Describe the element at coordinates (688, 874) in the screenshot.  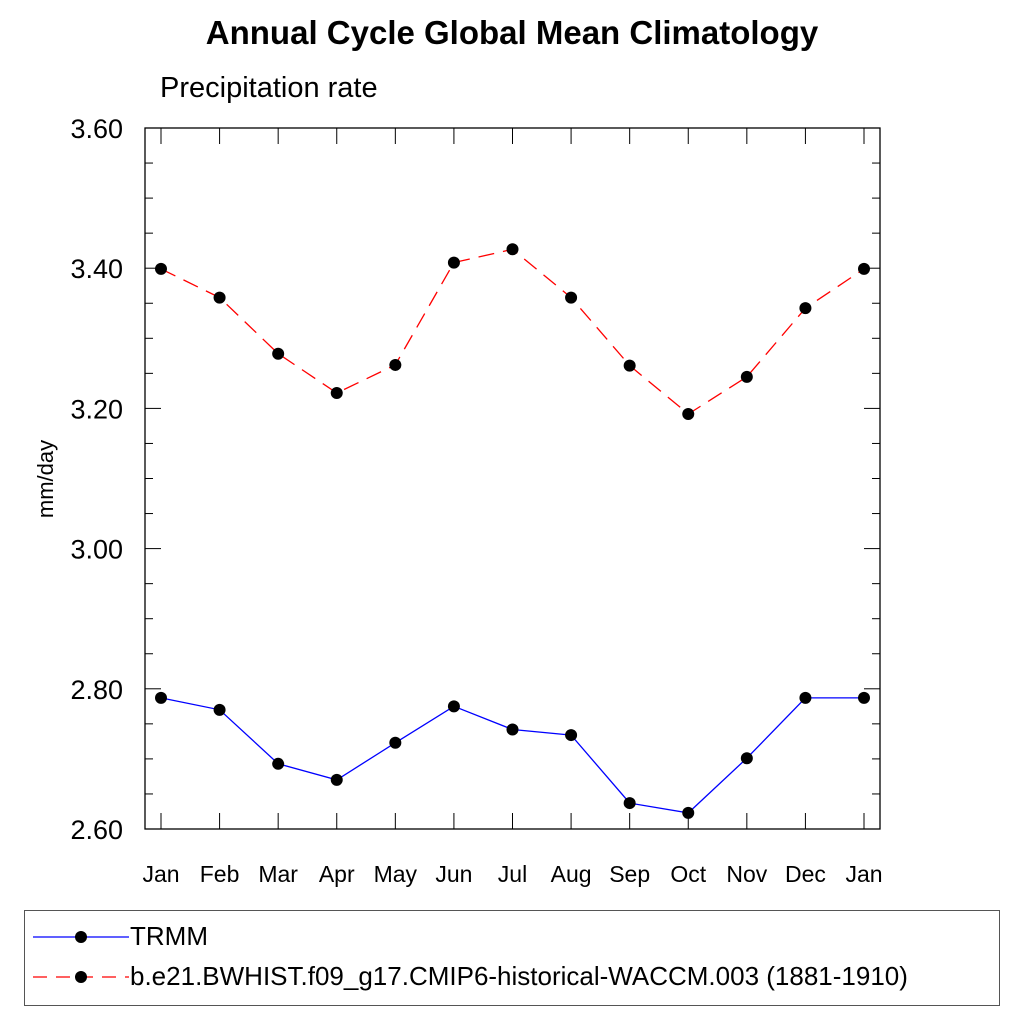
I see `x-tick-label: Oct` at that location.